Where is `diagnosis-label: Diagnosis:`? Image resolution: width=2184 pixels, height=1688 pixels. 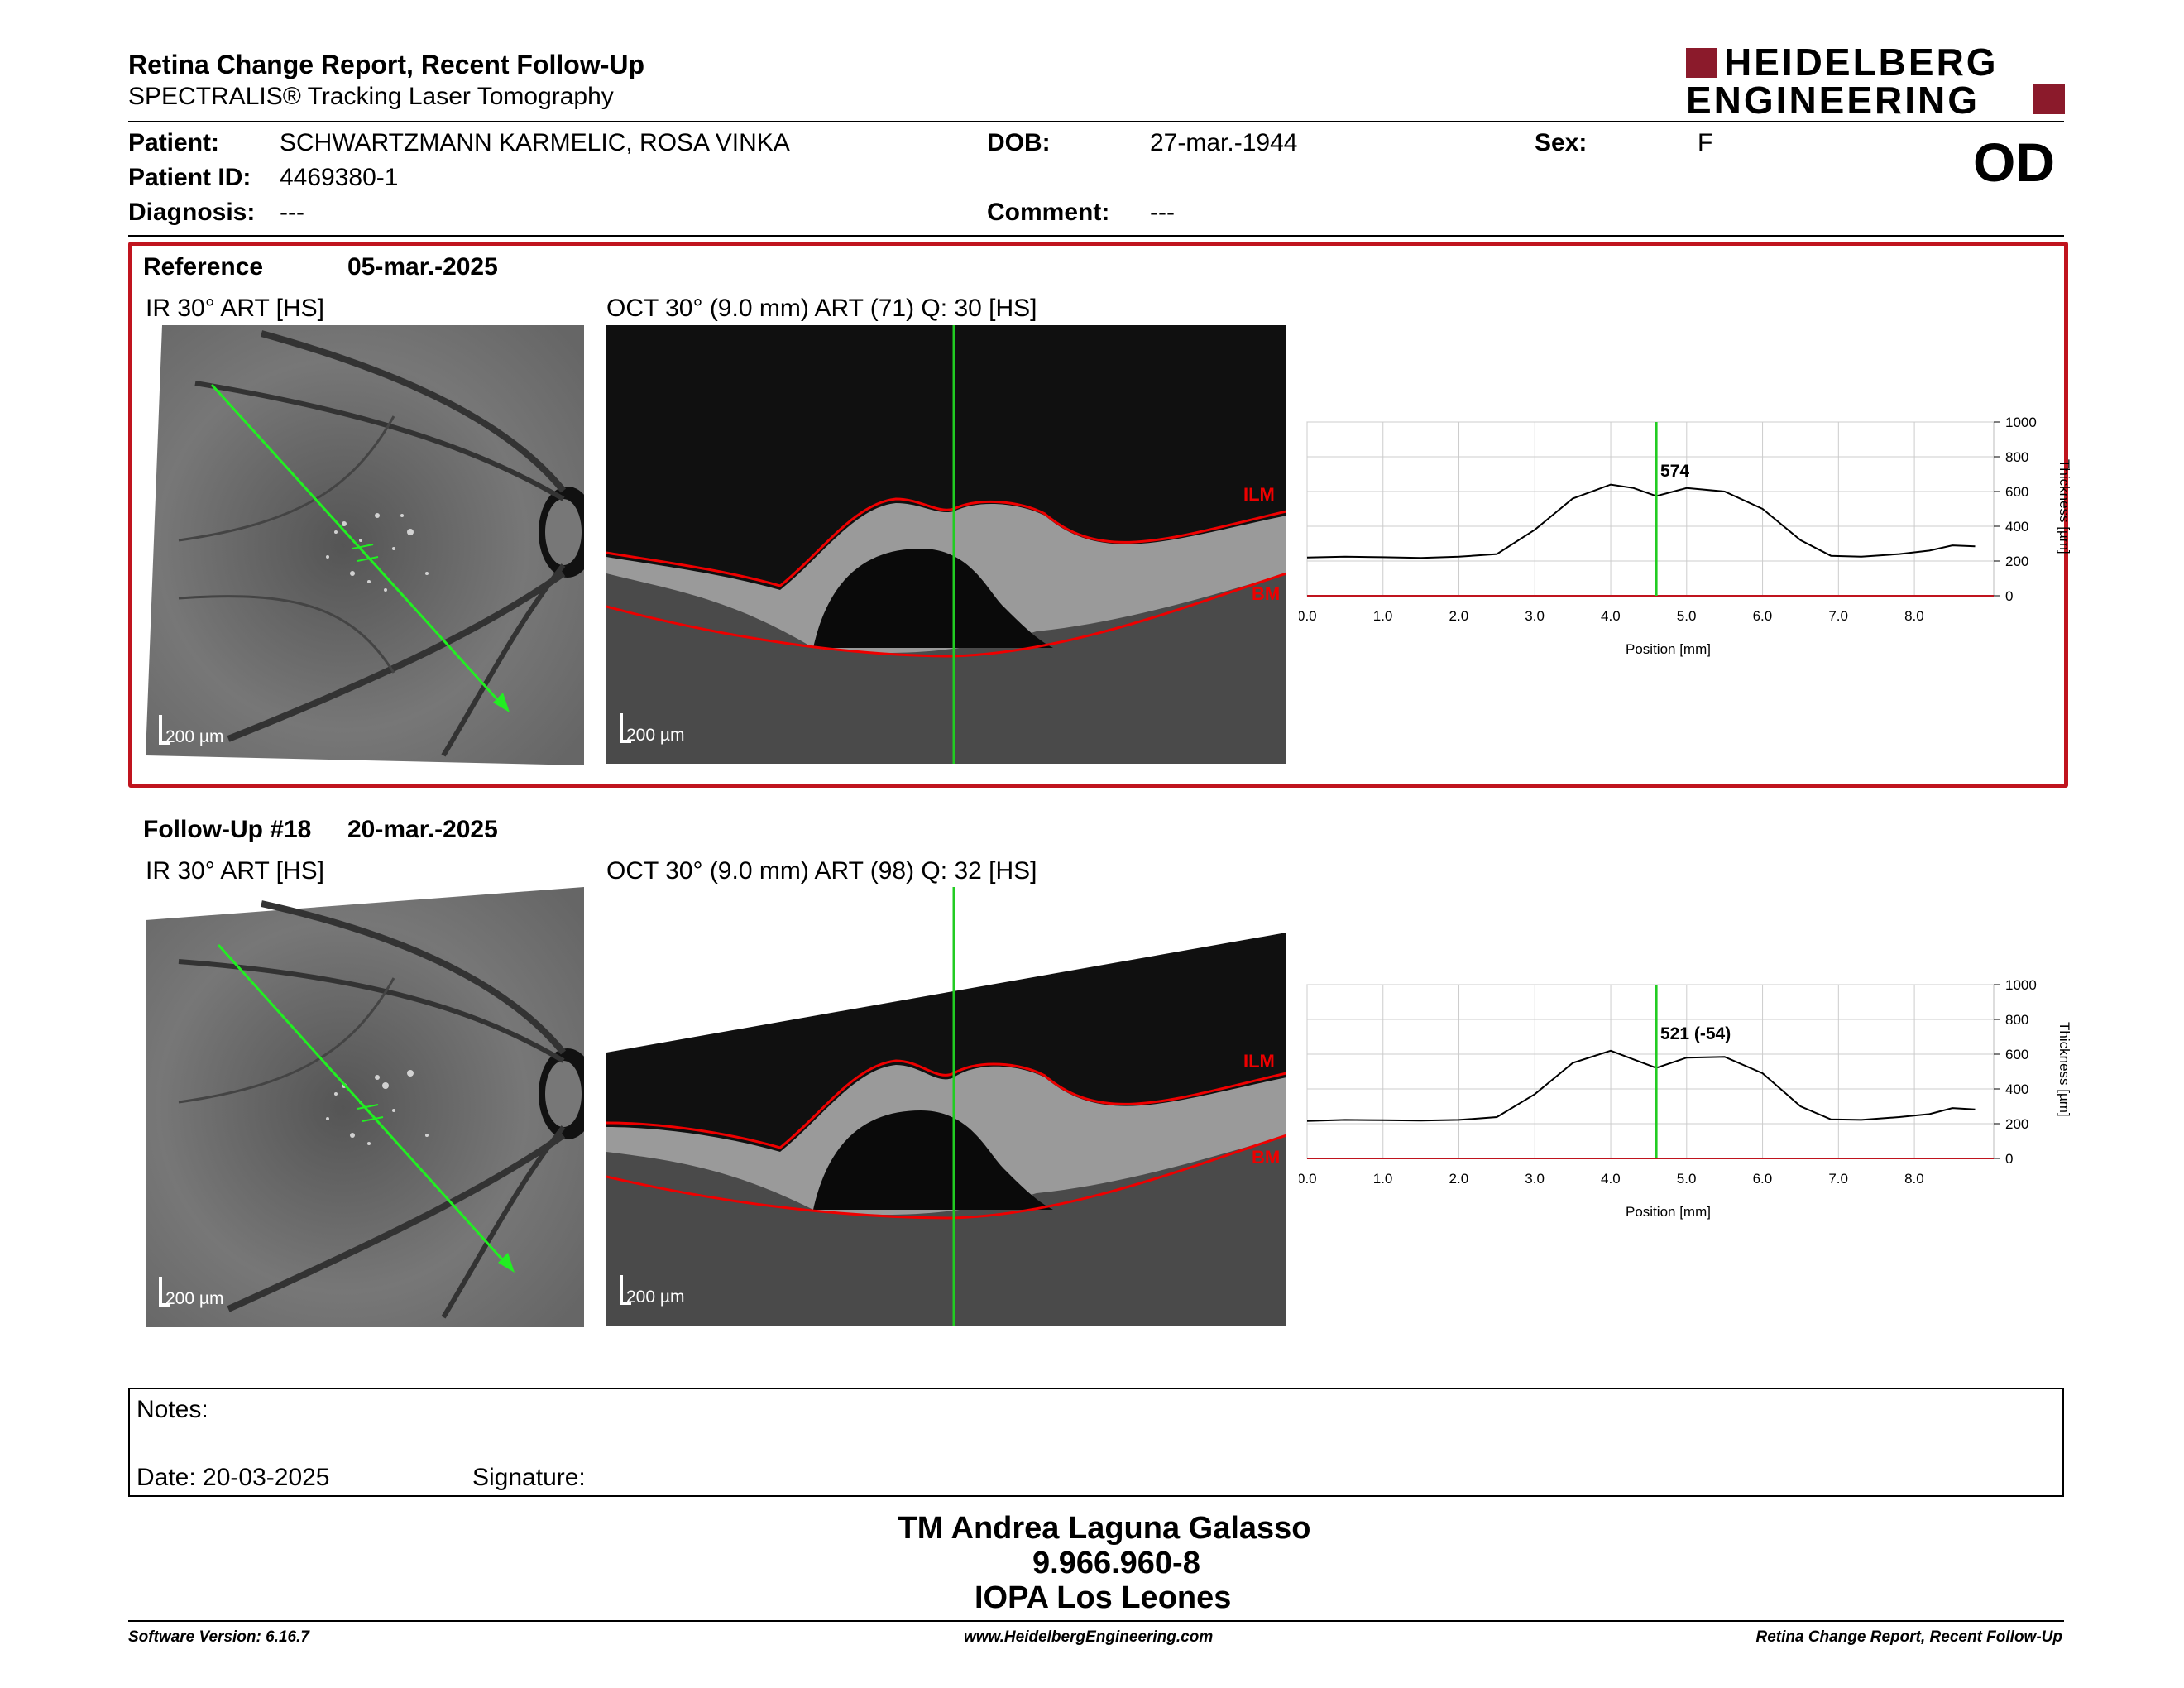 diagnosis-label: Diagnosis: is located at coordinates (192, 212).